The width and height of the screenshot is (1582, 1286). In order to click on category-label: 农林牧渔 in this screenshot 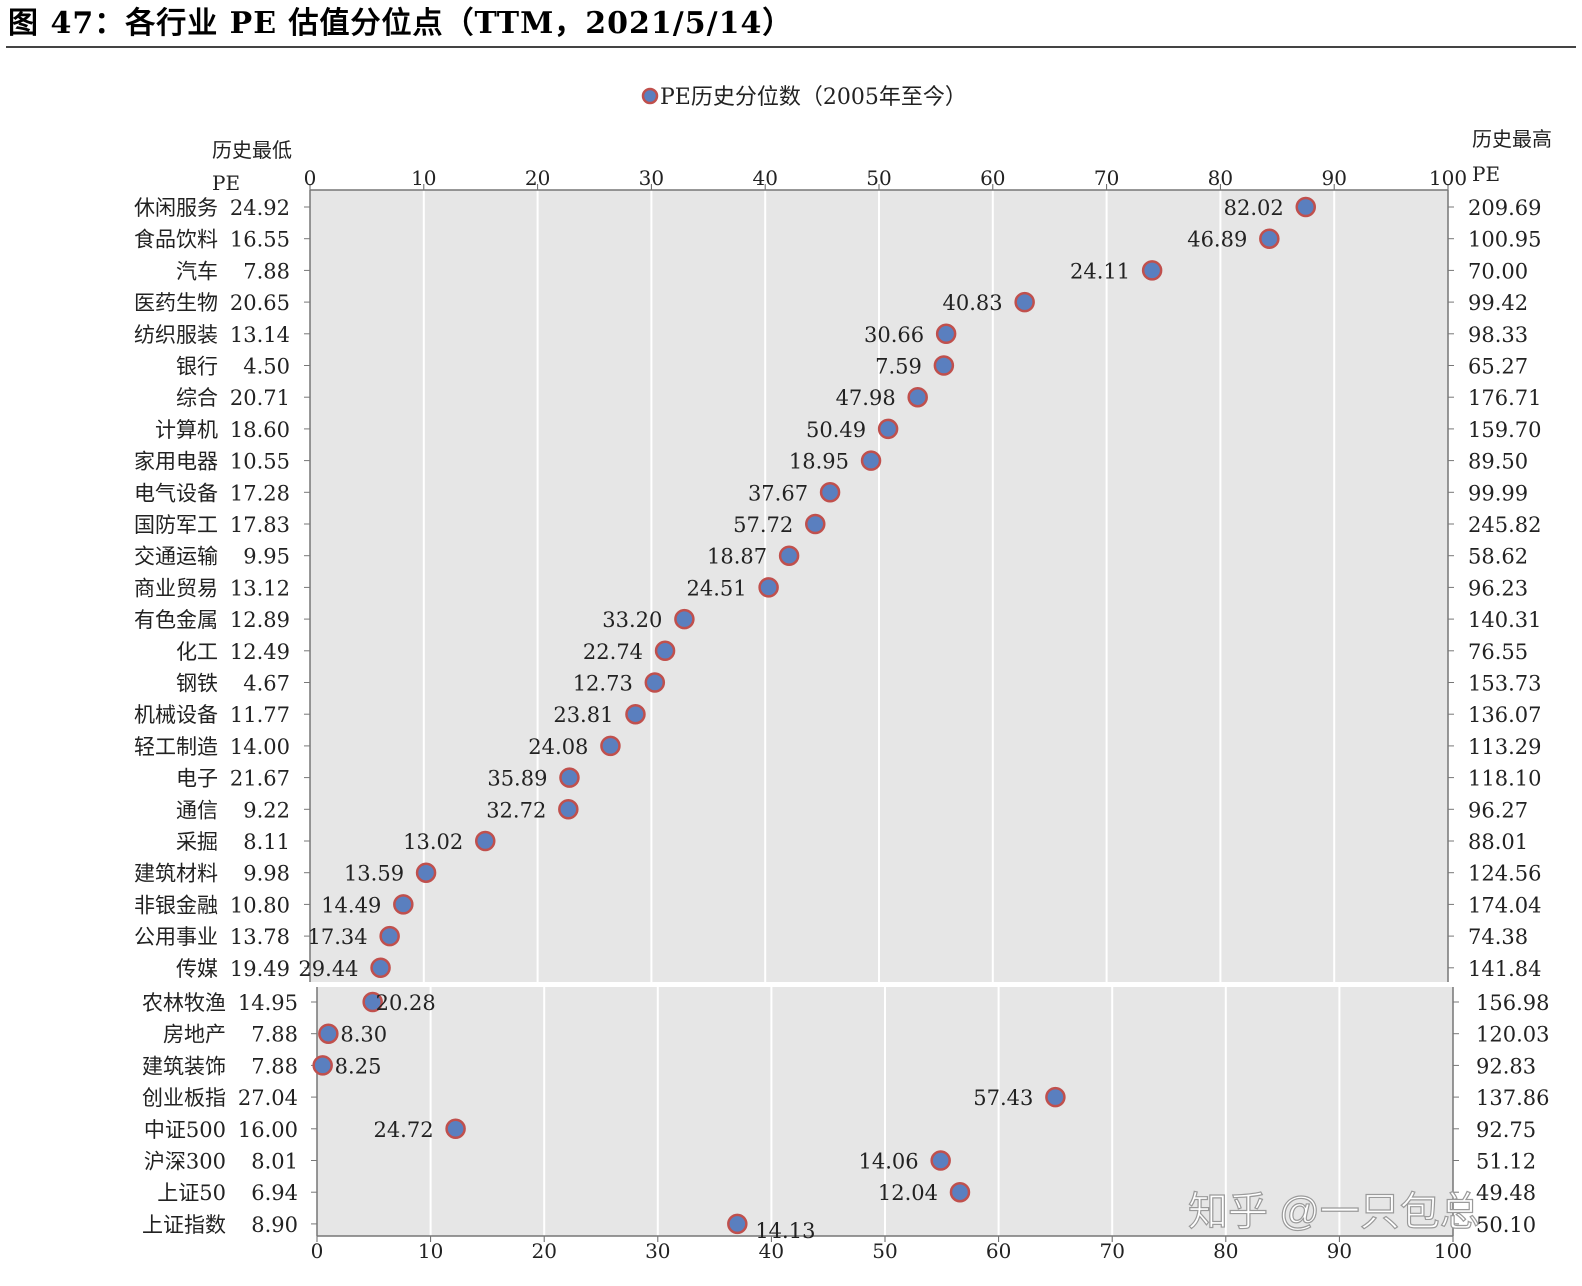, I will do `click(184, 1003)`.